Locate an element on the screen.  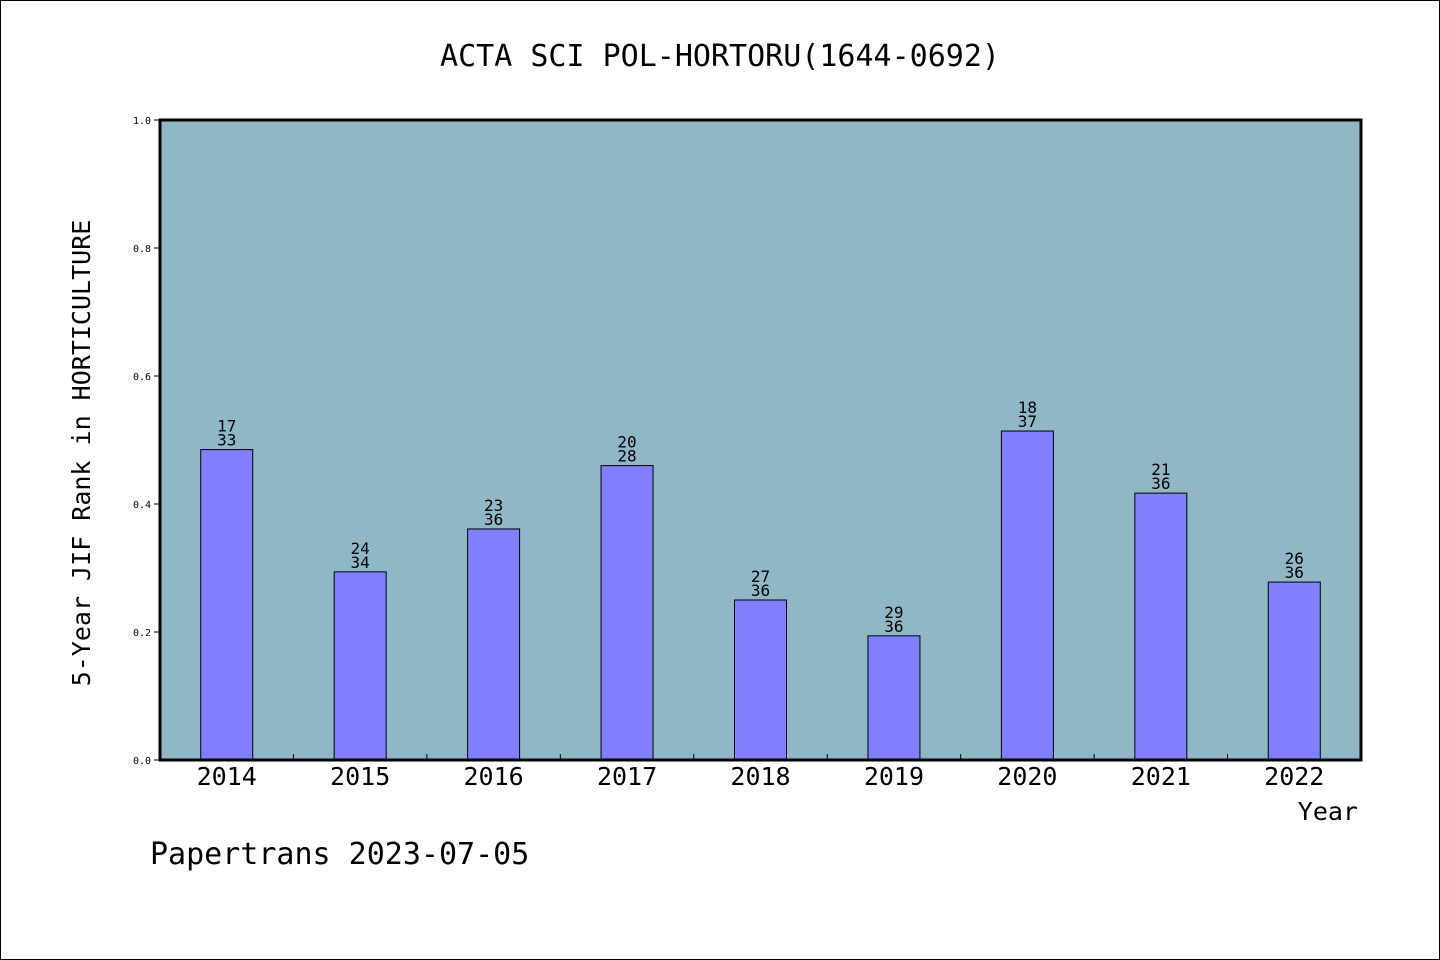
y-tick-label: 0.0 is located at coordinates (142, 761).